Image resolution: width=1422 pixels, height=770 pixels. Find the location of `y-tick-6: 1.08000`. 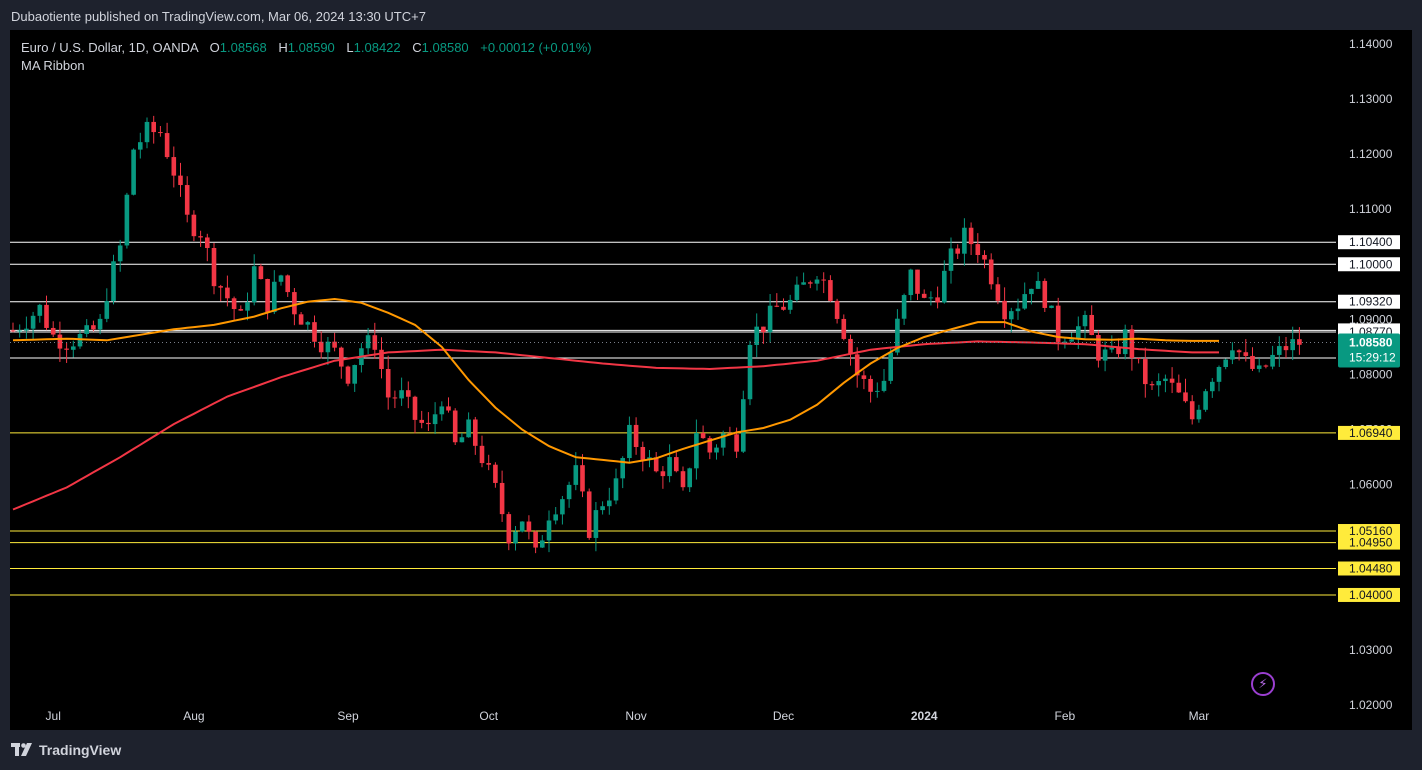

y-tick-6: 1.08000 is located at coordinates (1371, 374).